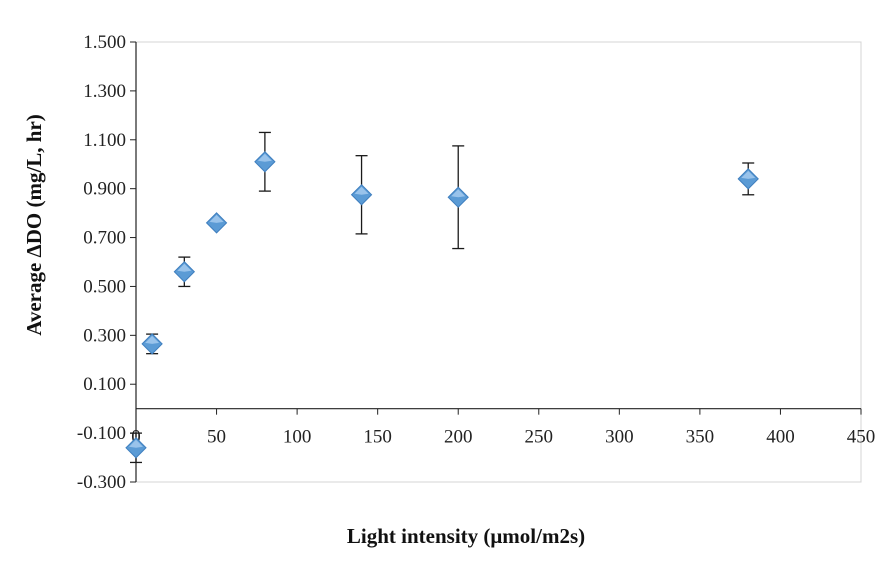 The image size is (892, 562). I want to click on y-tick-label: 0.900, so click(104, 189).